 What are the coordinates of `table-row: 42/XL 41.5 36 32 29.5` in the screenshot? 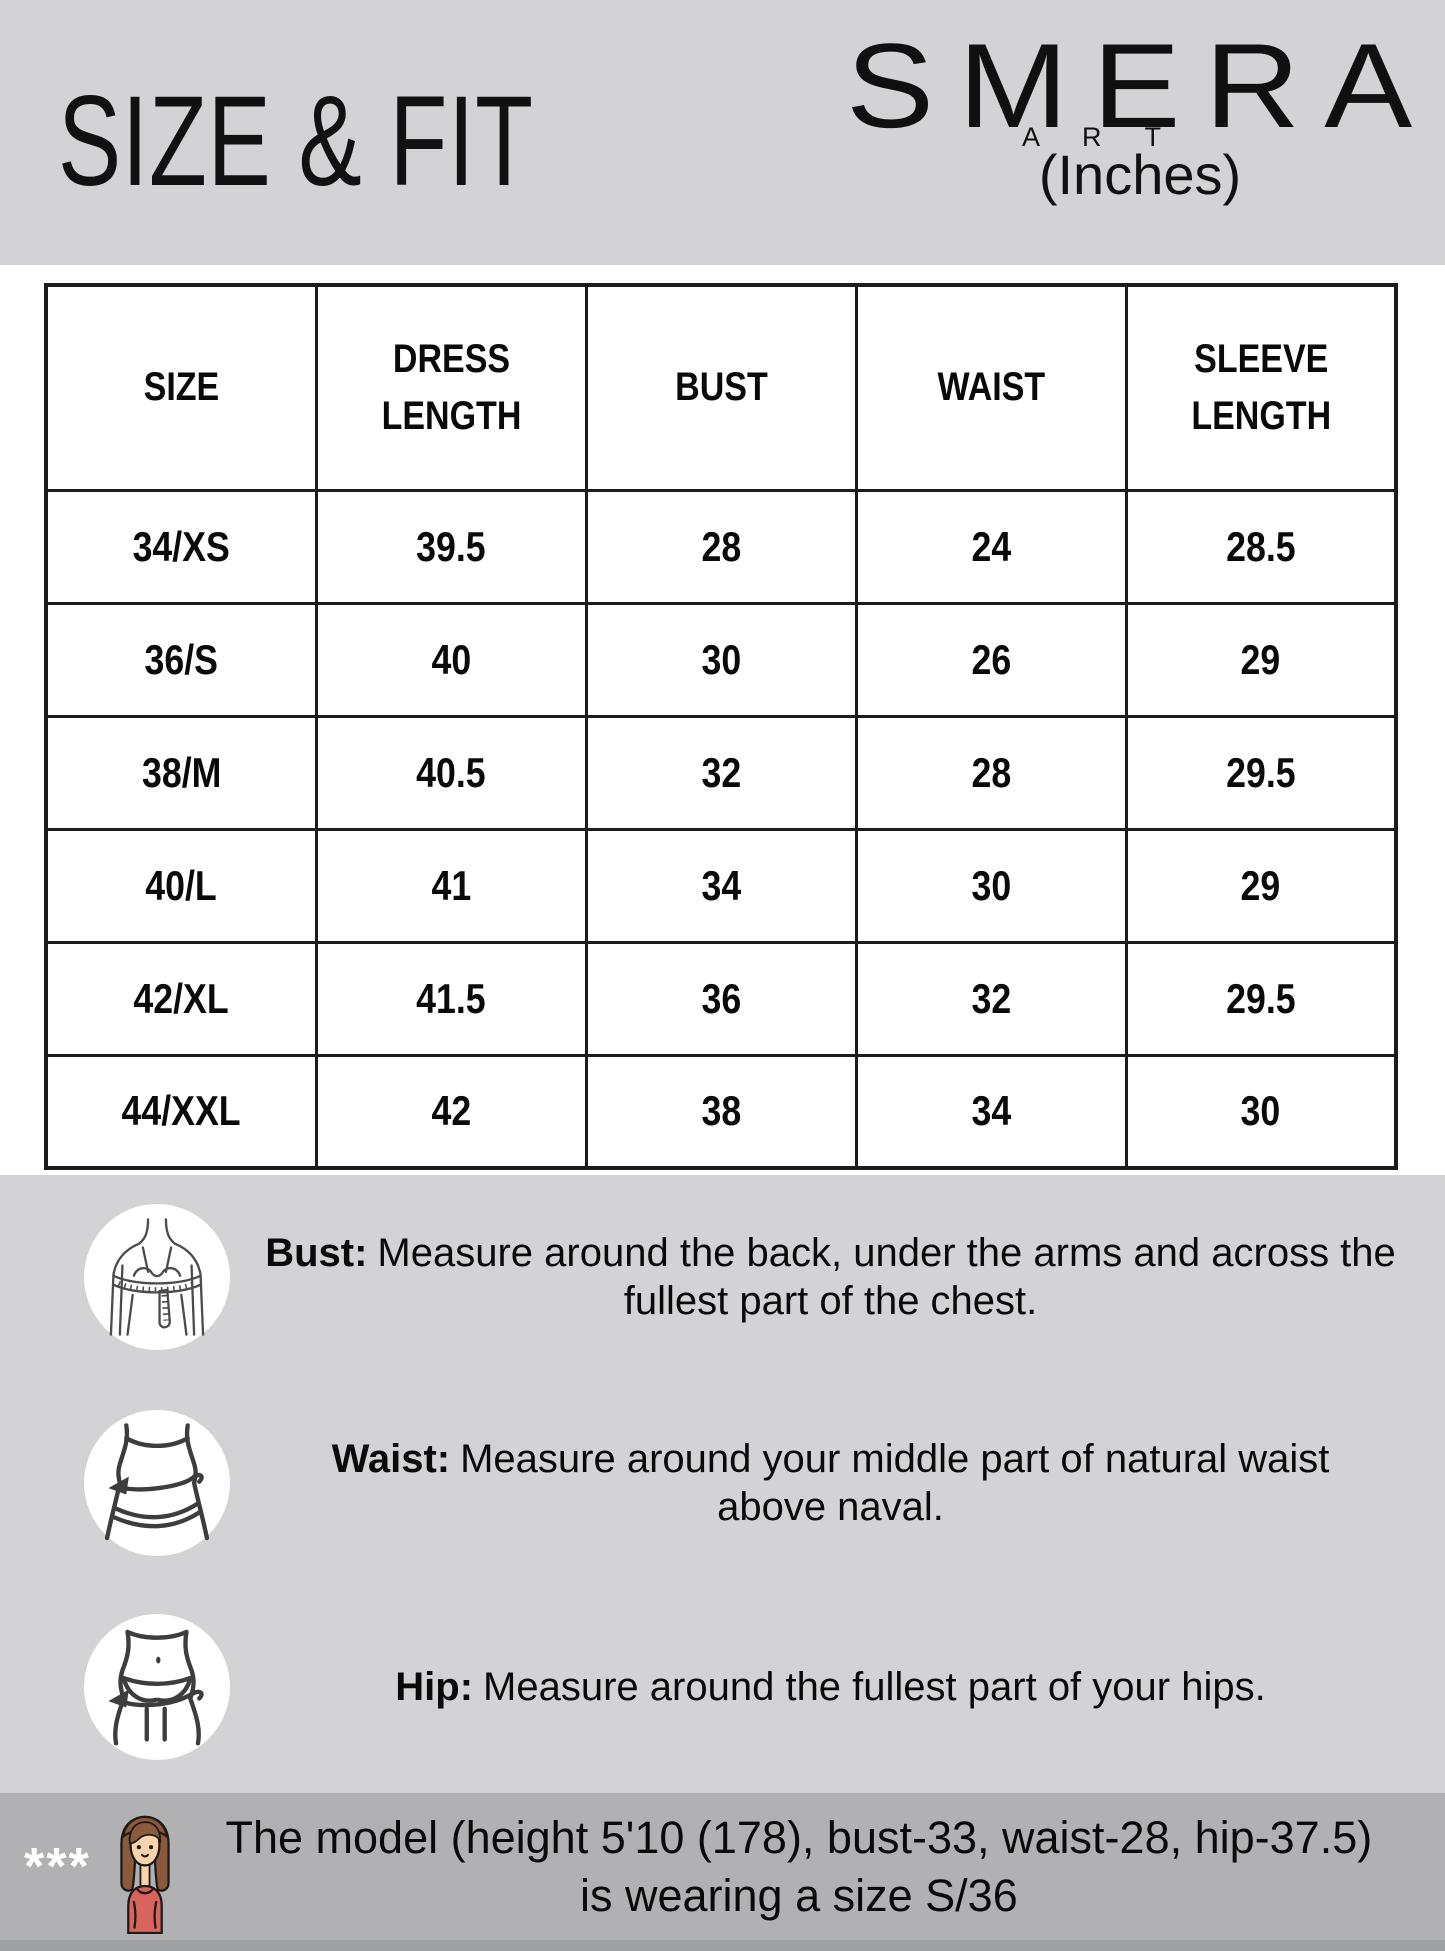 It's located at (721, 998).